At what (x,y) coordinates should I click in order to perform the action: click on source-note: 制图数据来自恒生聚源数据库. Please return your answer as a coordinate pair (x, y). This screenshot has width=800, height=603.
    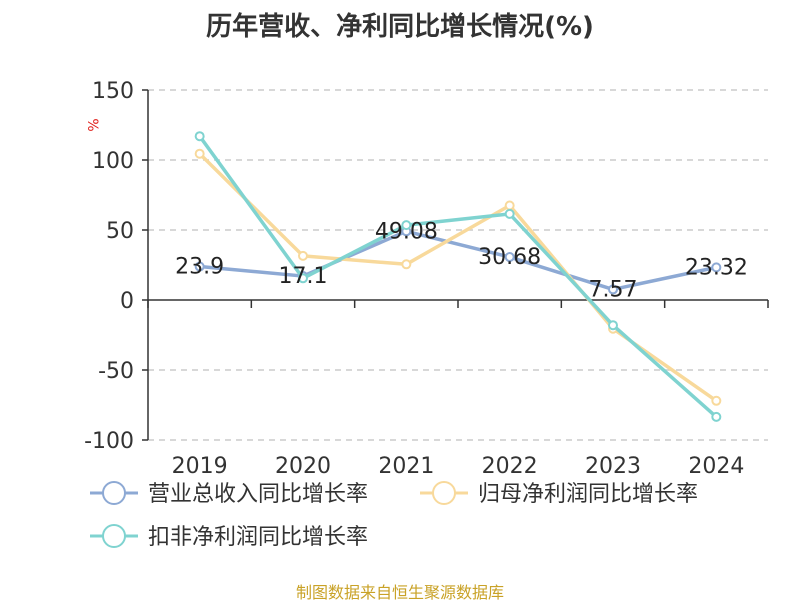
    Looking at the image, I should click on (399, 592).